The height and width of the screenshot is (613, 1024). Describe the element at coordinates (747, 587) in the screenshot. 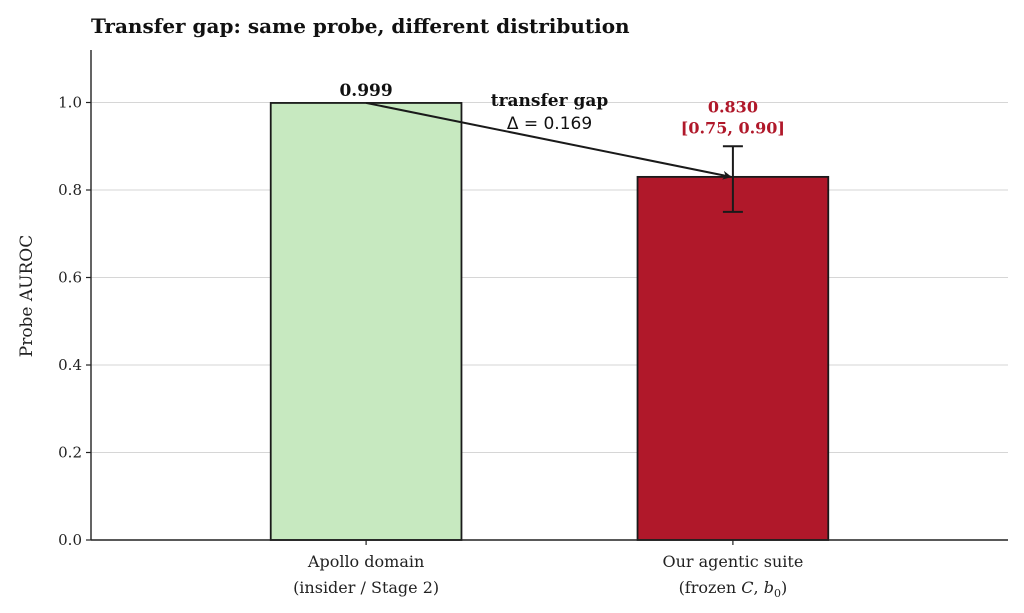

I see `x-tick-label-part: C` at that location.